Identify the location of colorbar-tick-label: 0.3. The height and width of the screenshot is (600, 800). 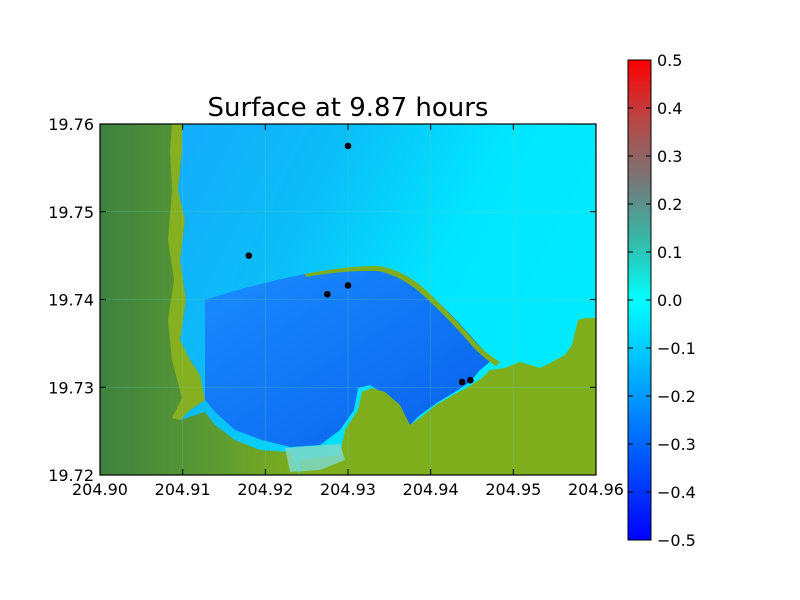
(669, 156).